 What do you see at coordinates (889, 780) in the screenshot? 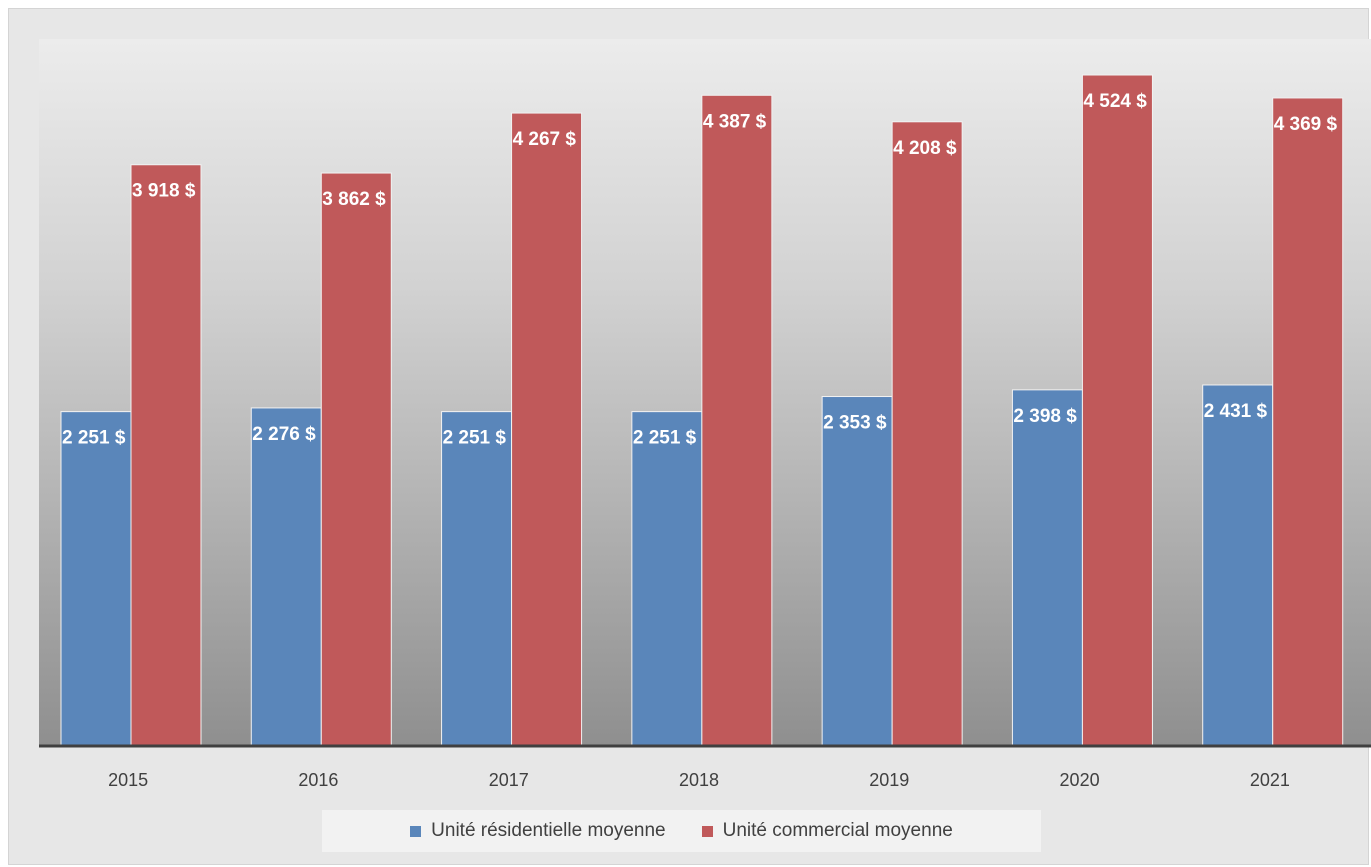
I see `x-tick-label: 2019` at bounding box center [889, 780].